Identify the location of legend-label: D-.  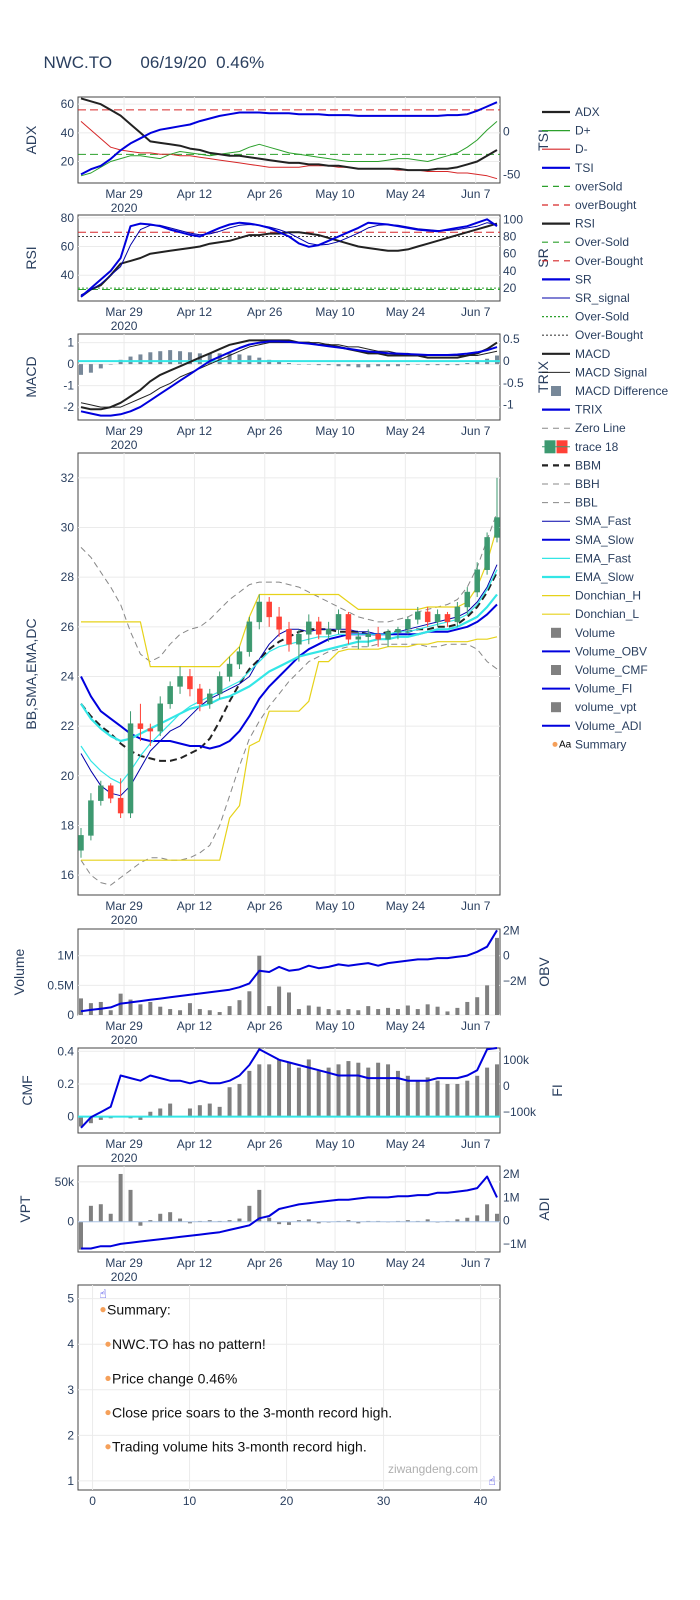
(581, 149).